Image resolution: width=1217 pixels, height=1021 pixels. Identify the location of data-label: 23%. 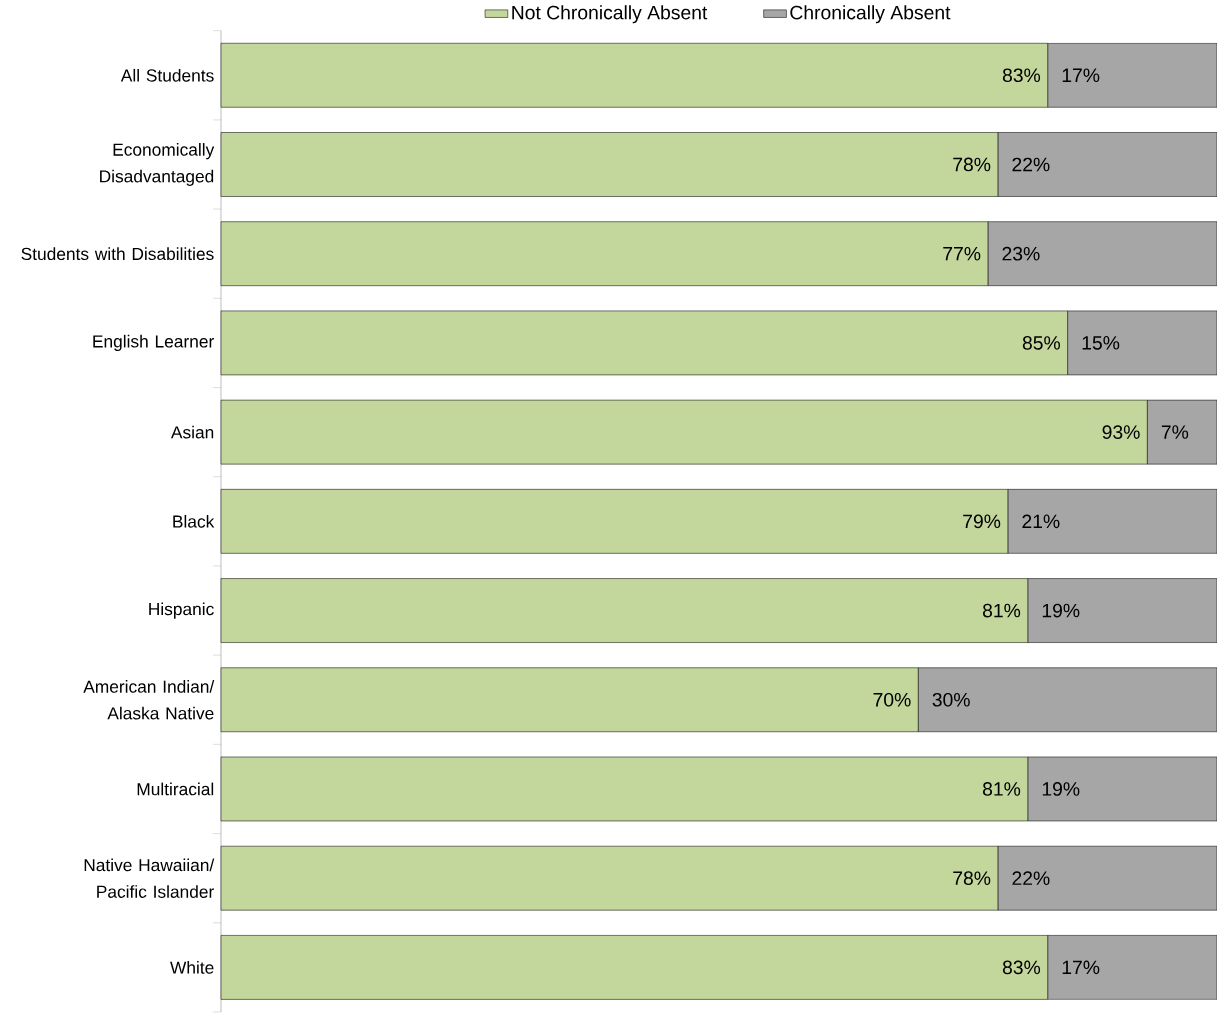
(1021, 253).